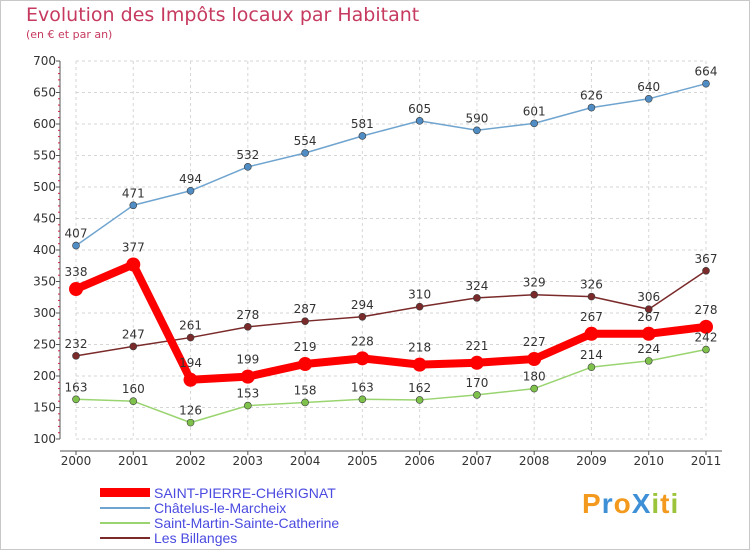  I want to click on logo-letter: o, so click(622, 503).